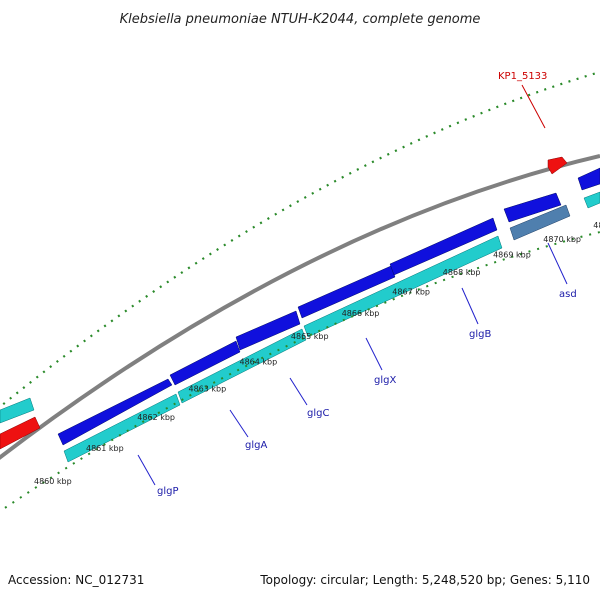 This screenshot has height=600, width=600. What do you see at coordinates (115, 412) in the screenshot?
I see `gene-glgP-forward` at bounding box center [115, 412].